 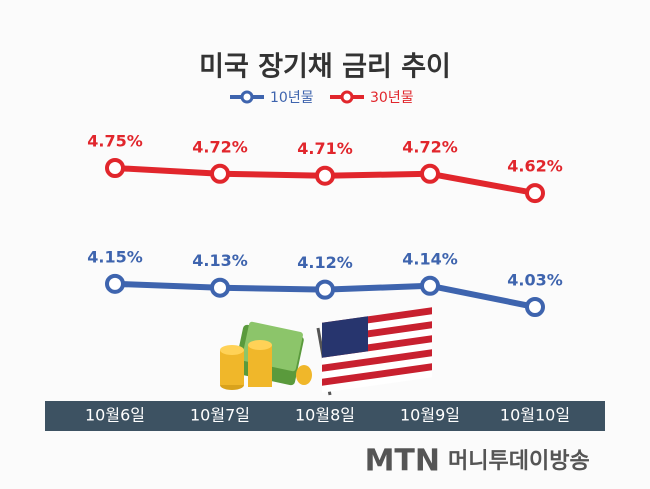 What do you see at coordinates (374, 351) in the screenshot?
I see `flag-illustration` at bounding box center [374, 351].